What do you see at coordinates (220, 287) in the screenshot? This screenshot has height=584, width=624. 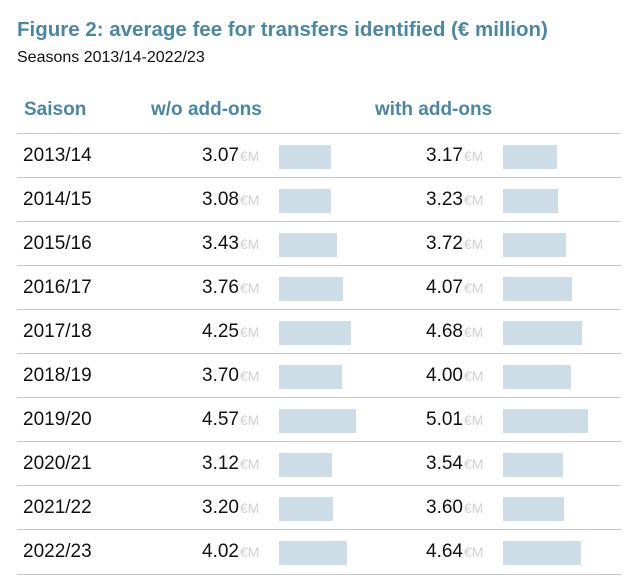 I see `value-without-addons: 3.76` at bounding box center [220, 287].